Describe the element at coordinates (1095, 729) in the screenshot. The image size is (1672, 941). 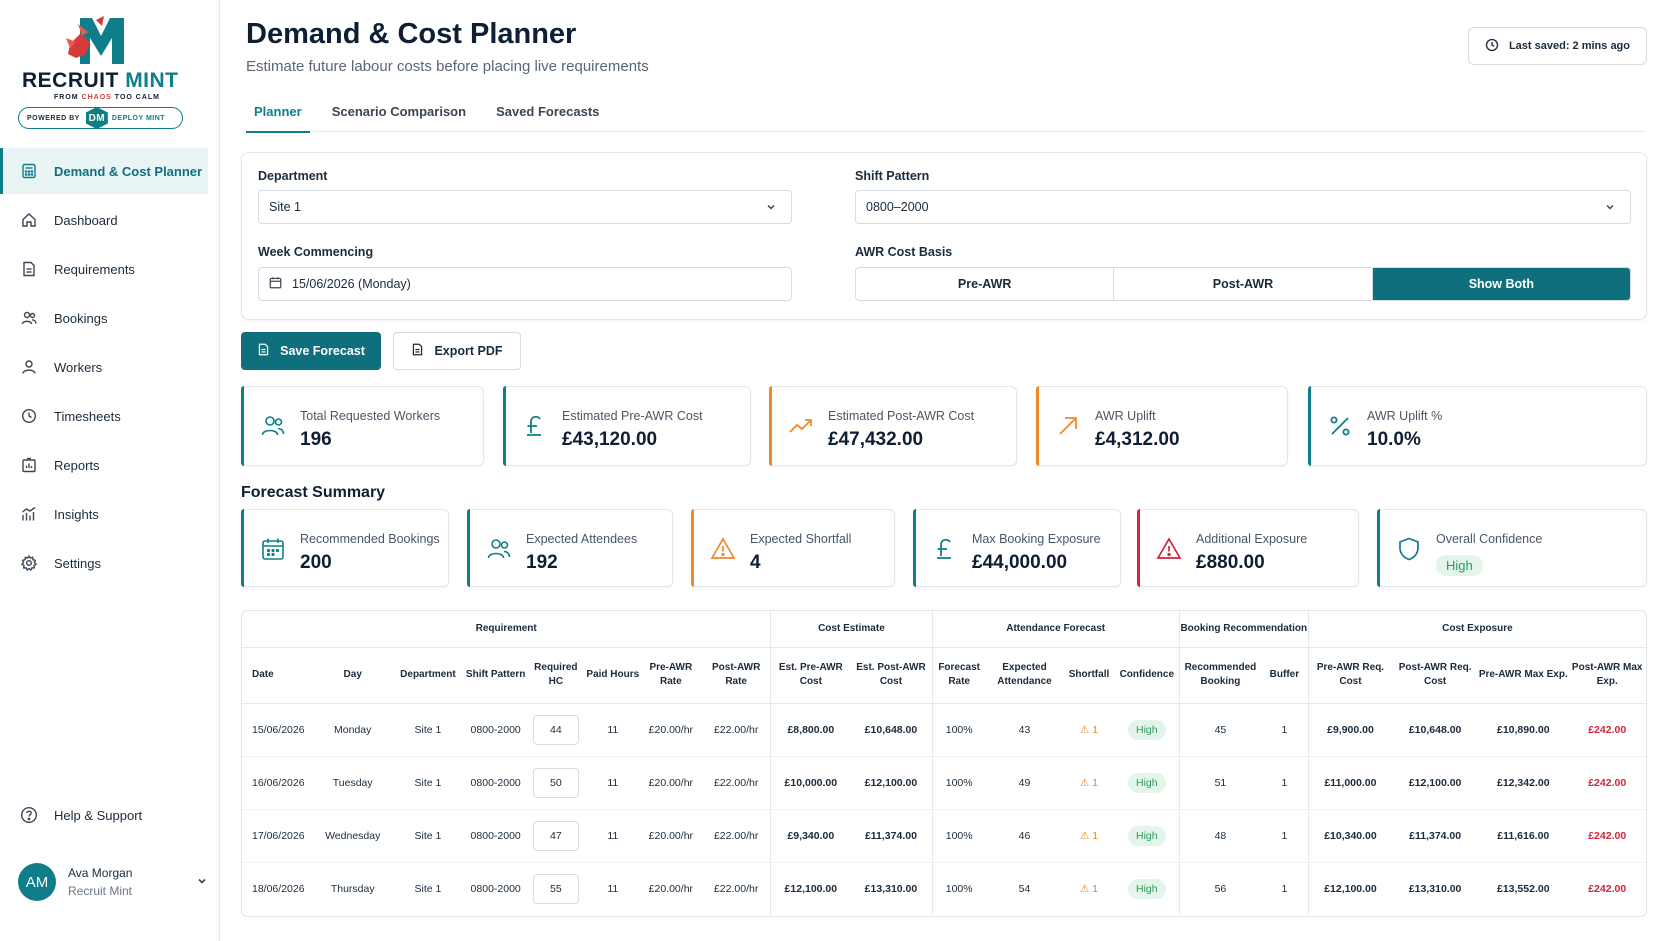
I see `shortfall-value: 1` at that location.